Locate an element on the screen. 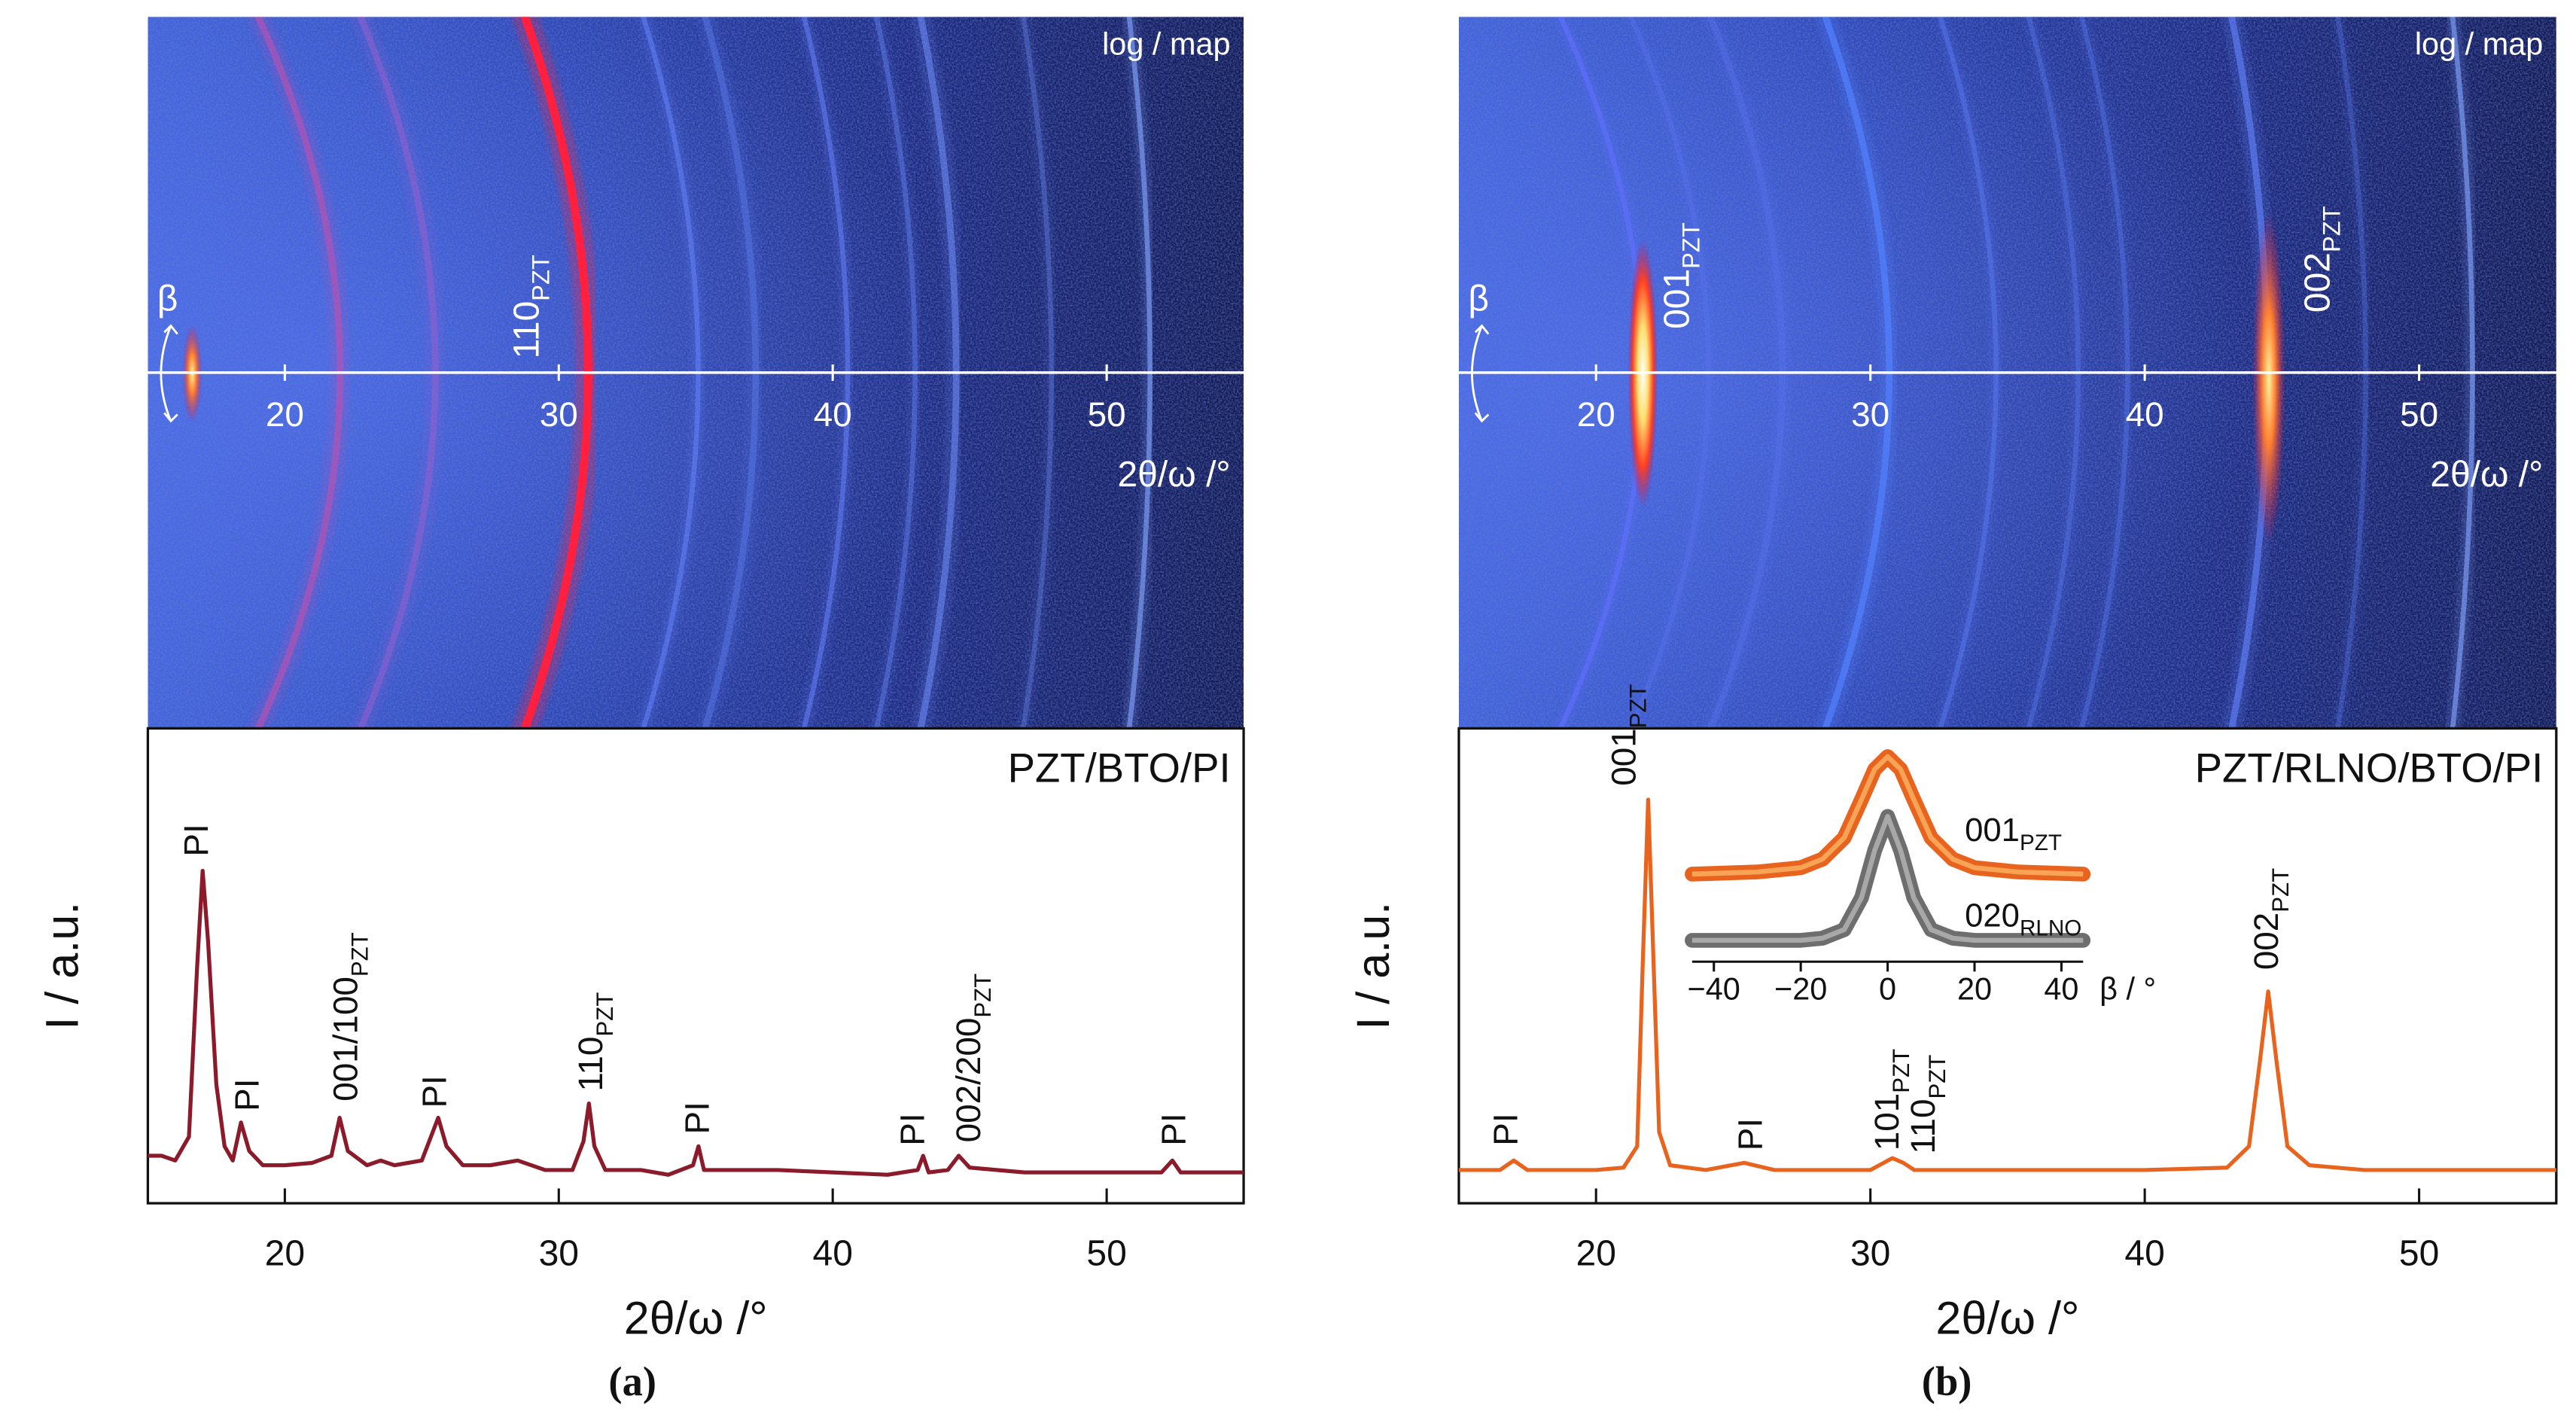 This screenshot has height=1414, width=2576. chart-title: PZT/RLNO/BTO/PI is located at coordinates (2370, 768).